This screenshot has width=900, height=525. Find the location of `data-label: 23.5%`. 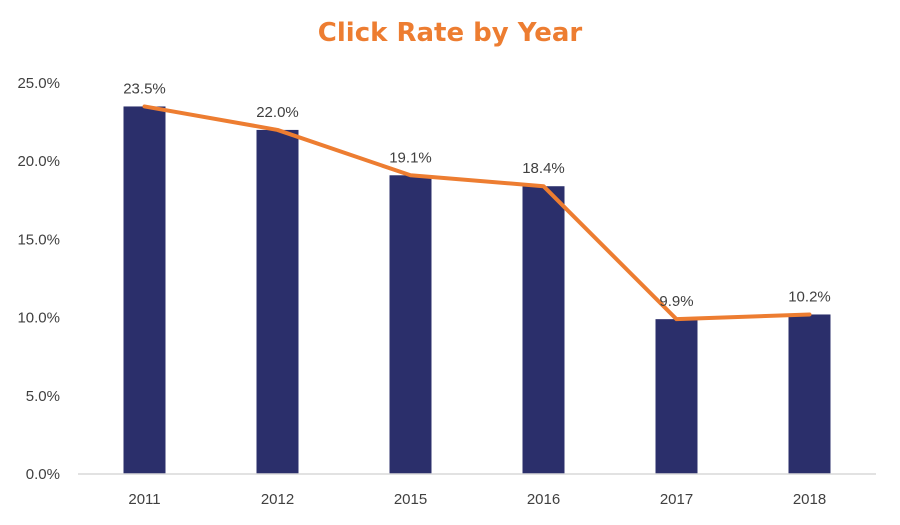

data-label: 23.5% is located at coordinates (144, 88).